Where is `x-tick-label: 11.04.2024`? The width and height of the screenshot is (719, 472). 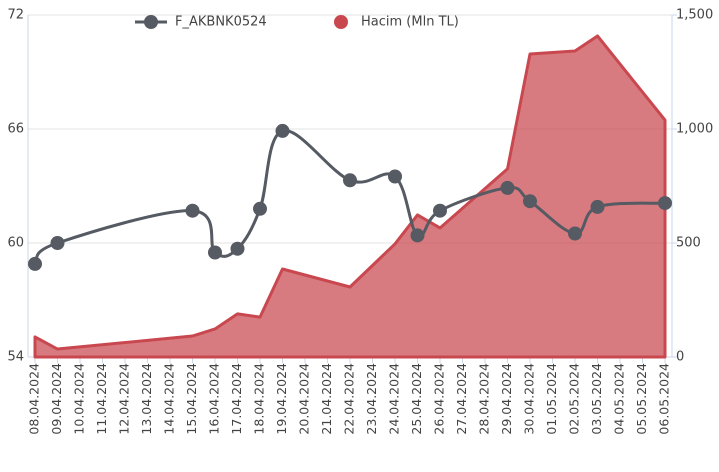 x-tick-label: 11.04.2024 is located at coordinates (101, 399).